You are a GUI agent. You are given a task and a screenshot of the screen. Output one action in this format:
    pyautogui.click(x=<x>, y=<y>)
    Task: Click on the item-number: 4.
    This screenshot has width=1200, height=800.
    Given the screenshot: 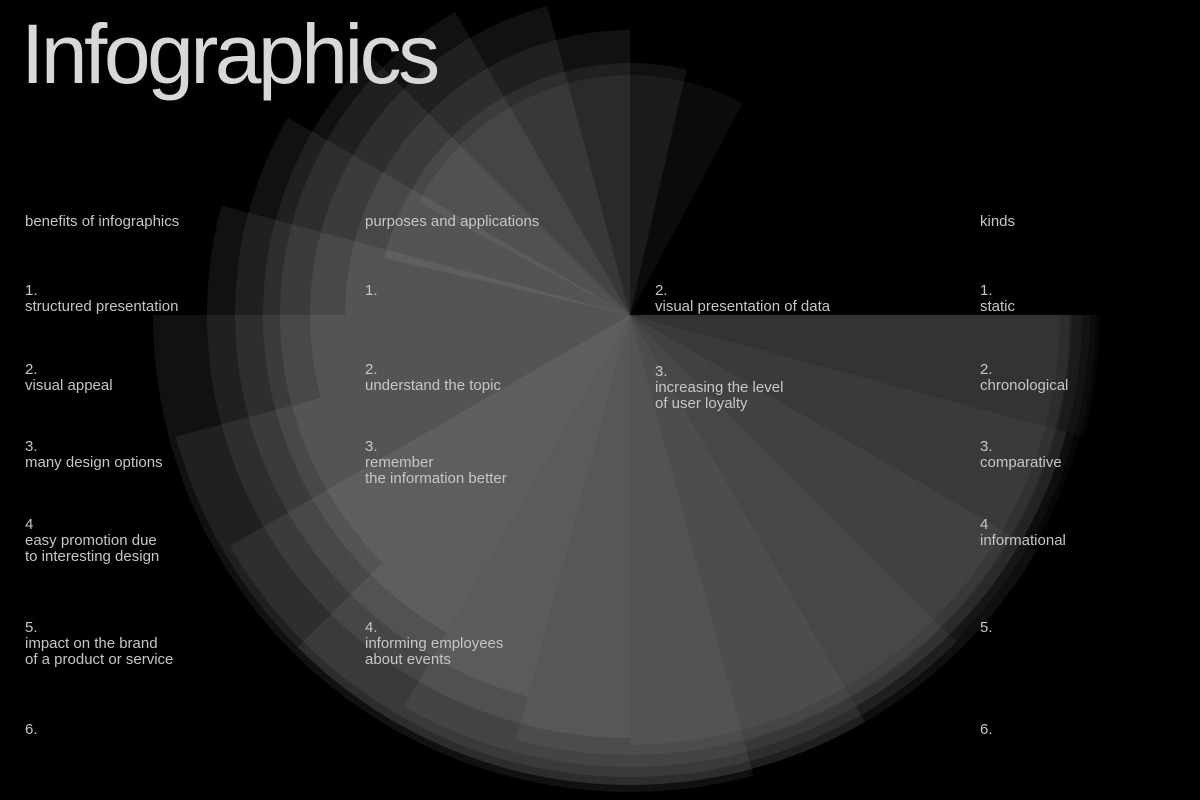 What is the action you would take?
    pyautogui.click(x=371, y=627)
    